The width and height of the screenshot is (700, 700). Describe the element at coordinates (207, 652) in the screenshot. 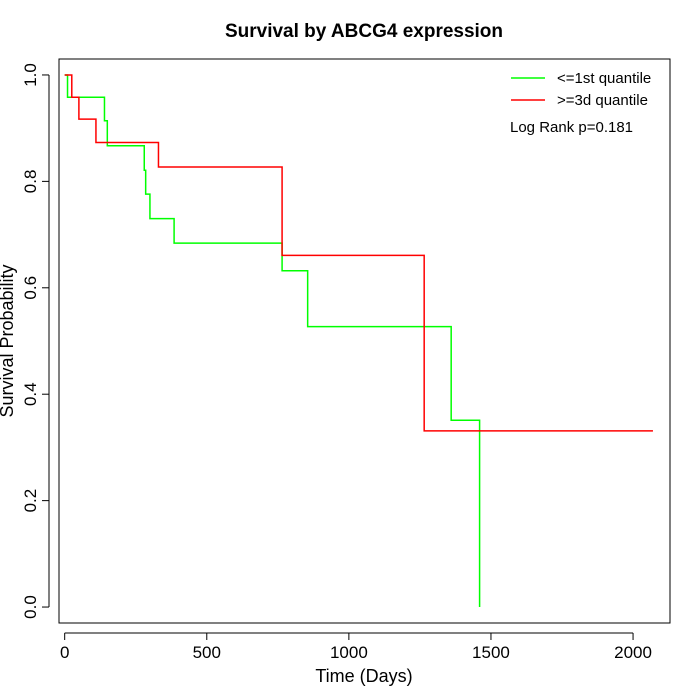

I see `x-tick-label: 500` at that location.